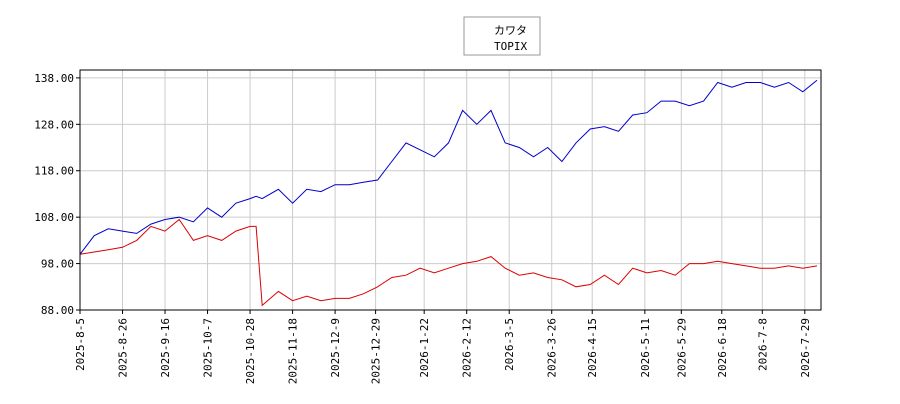 The image size is (900, 404). I want to click on legend-label: TOPIX, so click(510, 46).